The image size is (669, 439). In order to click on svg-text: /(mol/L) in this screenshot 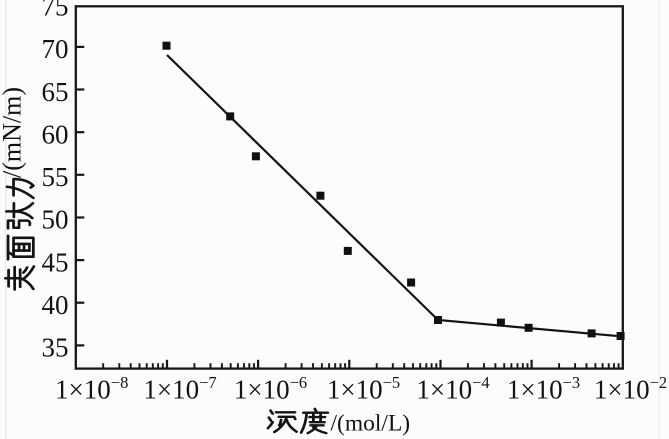, I will do `click(371, 424)`.